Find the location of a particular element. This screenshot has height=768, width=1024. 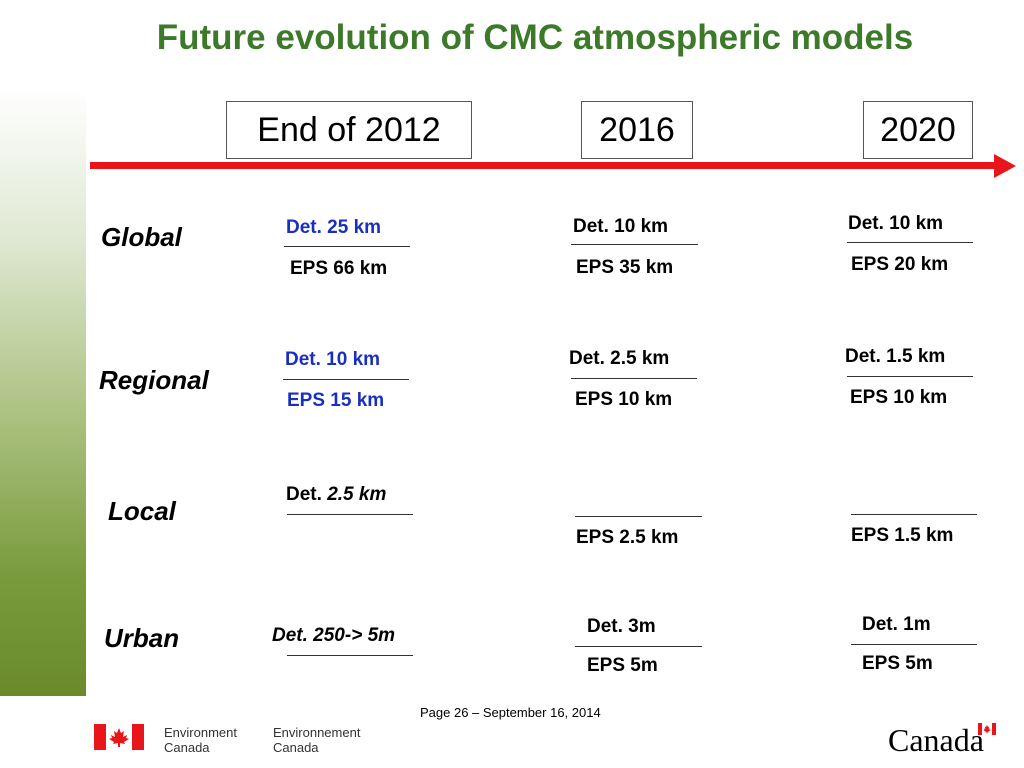

global-2012-eps: EPS 66 km is located at coordinates (339, 268).